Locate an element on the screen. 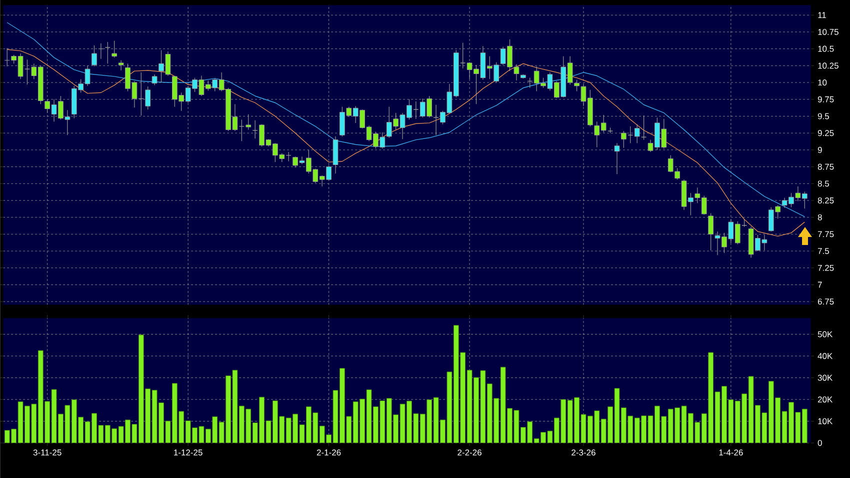 This screenshot has height=478, width=850. y-tick-label: 10.25 is located at coordinates (828, 65).